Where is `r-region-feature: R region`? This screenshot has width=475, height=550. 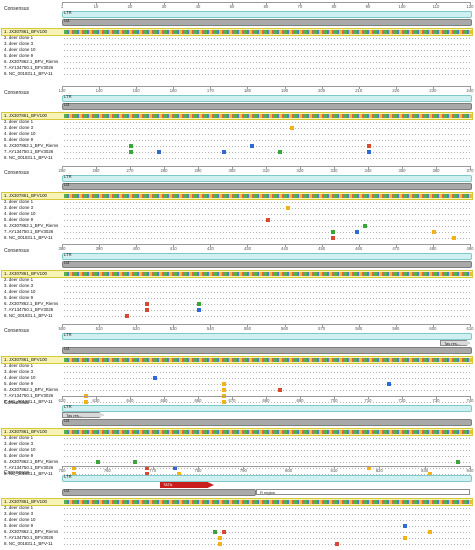
r-region-feature: R region is located at coordinates (363, 492).